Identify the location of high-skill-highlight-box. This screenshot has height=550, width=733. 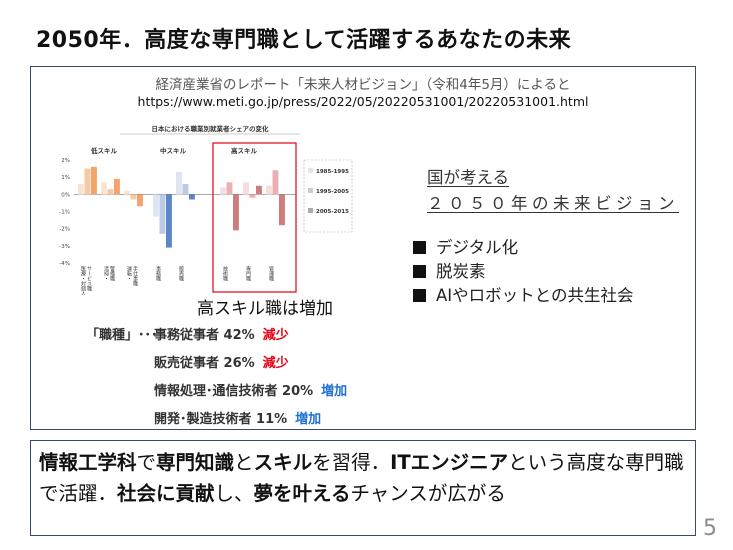
(254, 217).